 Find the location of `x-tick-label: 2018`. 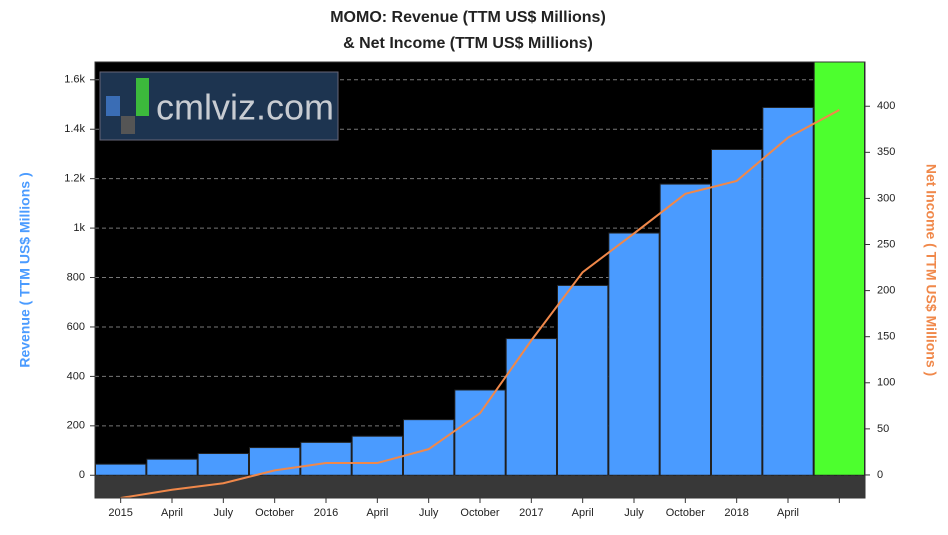

x-tick-label: 2018 is located at coordinates (736, 513).